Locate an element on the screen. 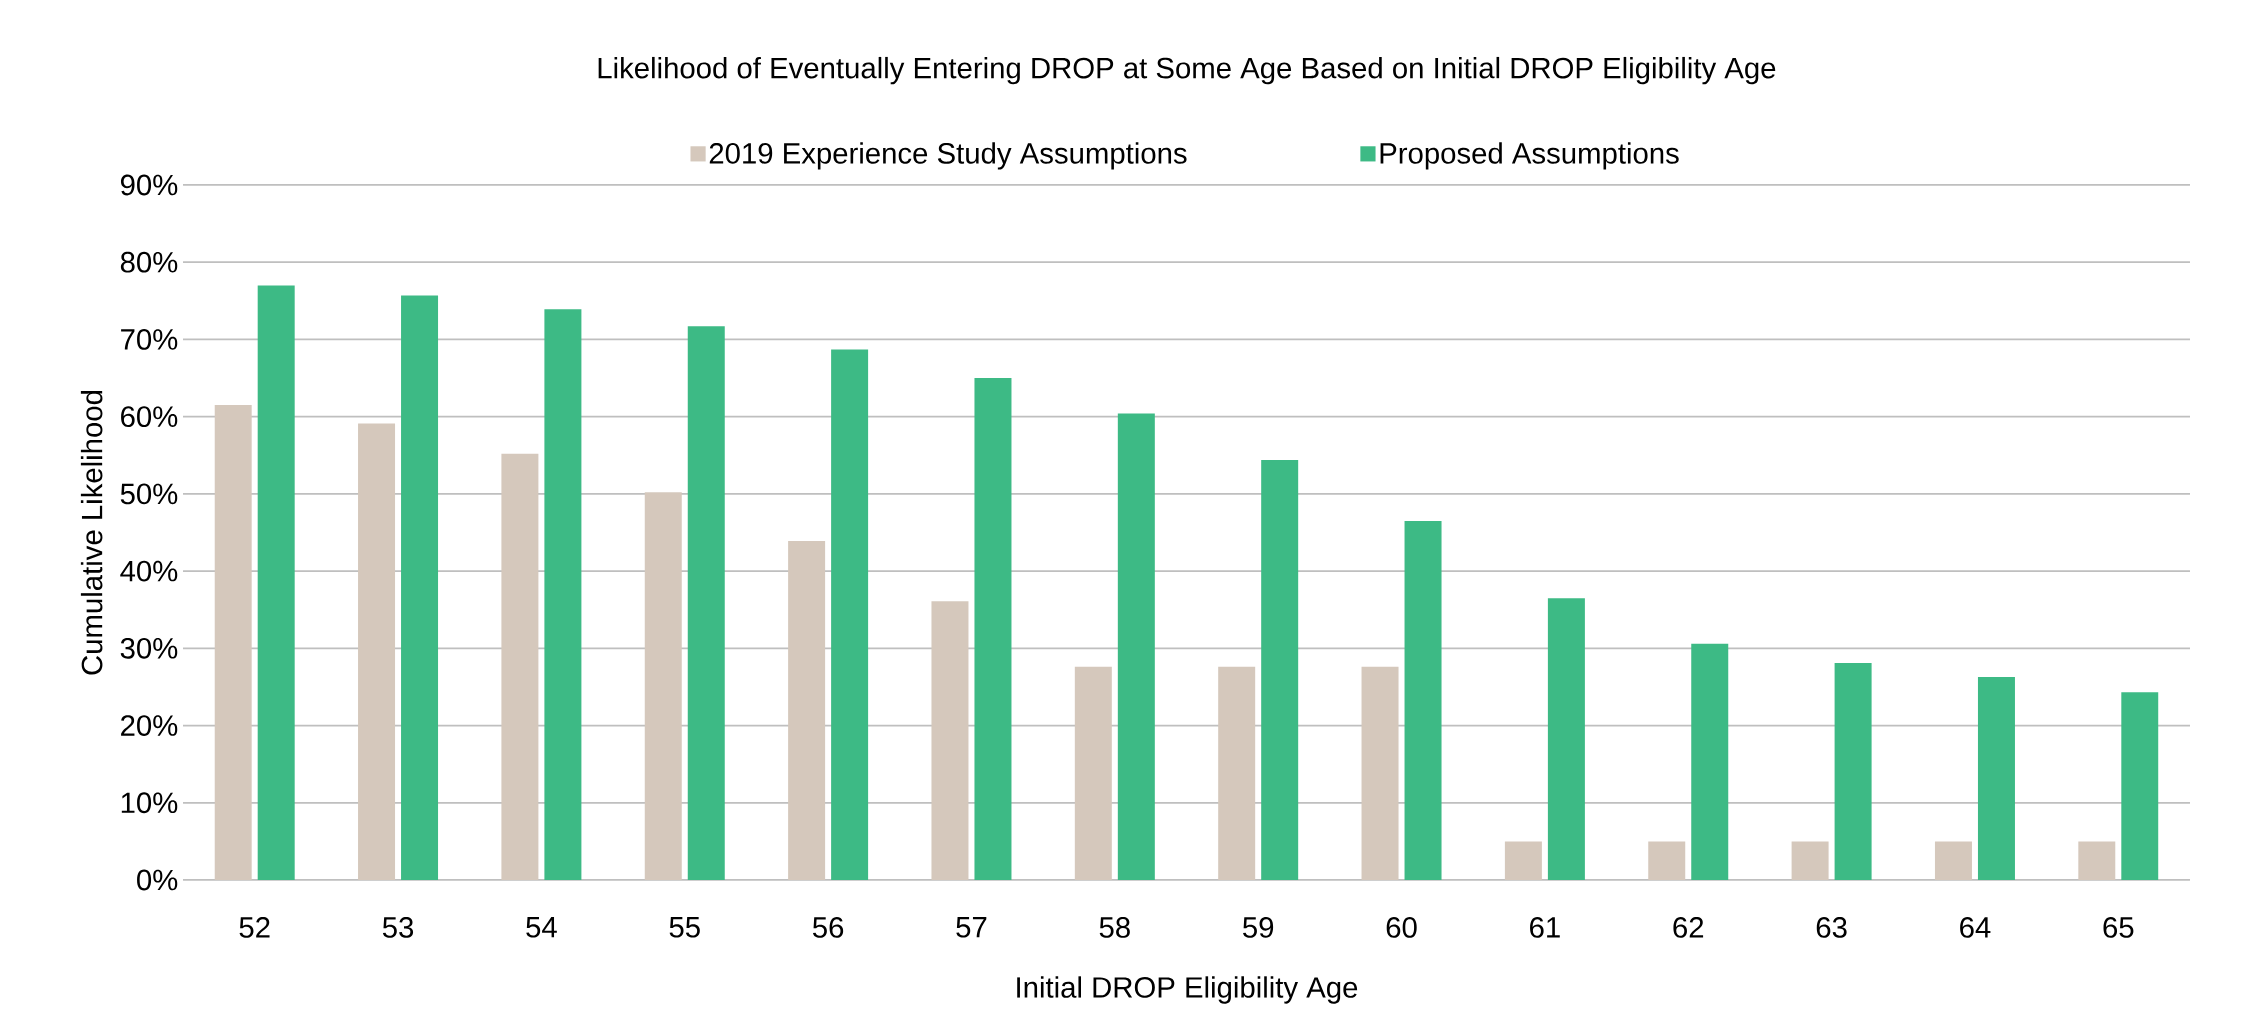 Image resolution: width=2244 pixels, height=1016 pixels. x-tick-label: 57 is located at coordinates (971, 927).